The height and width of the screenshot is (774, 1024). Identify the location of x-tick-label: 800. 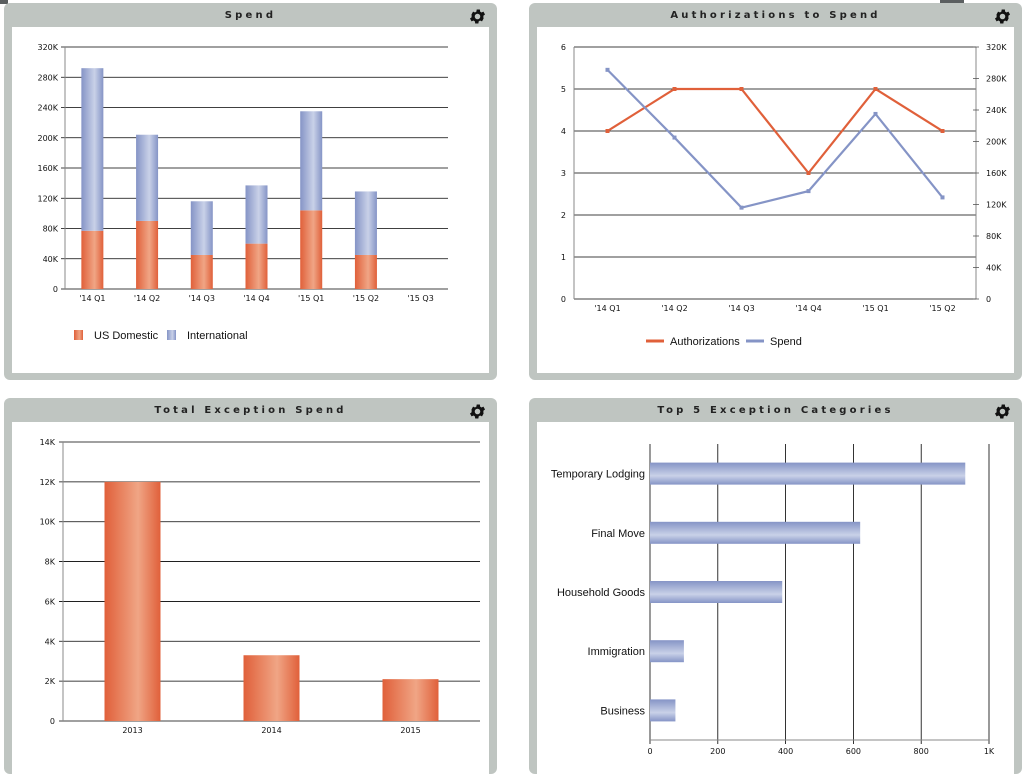
(921, 751).